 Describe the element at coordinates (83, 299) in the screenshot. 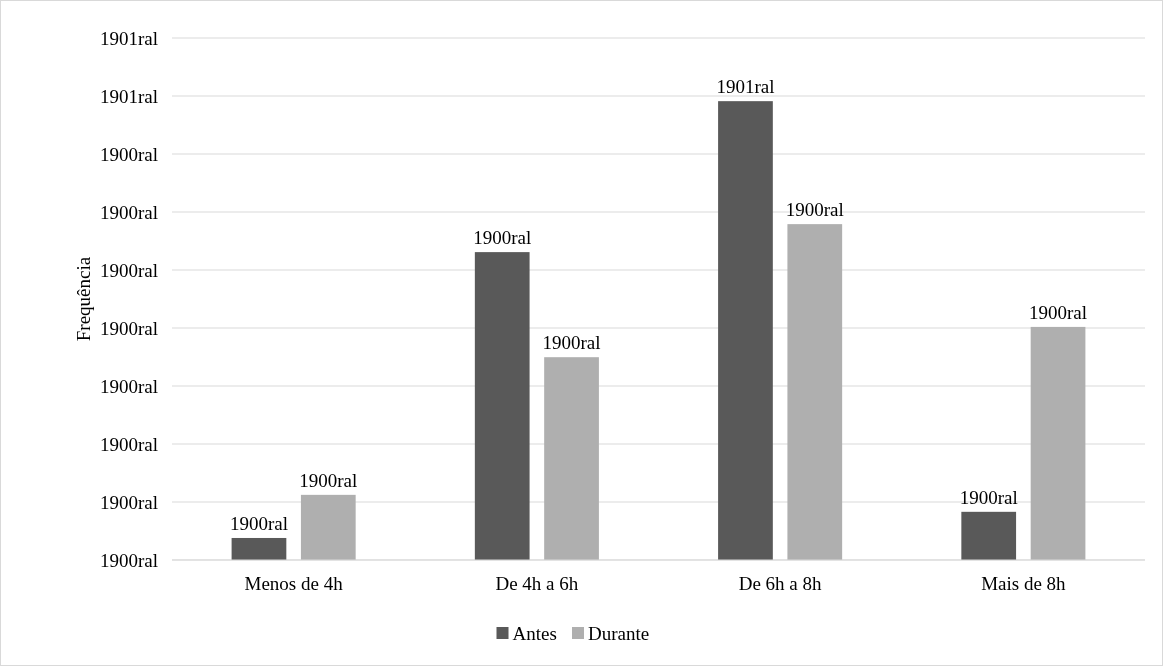

I see `y-axis-title: Frequência` at that location.